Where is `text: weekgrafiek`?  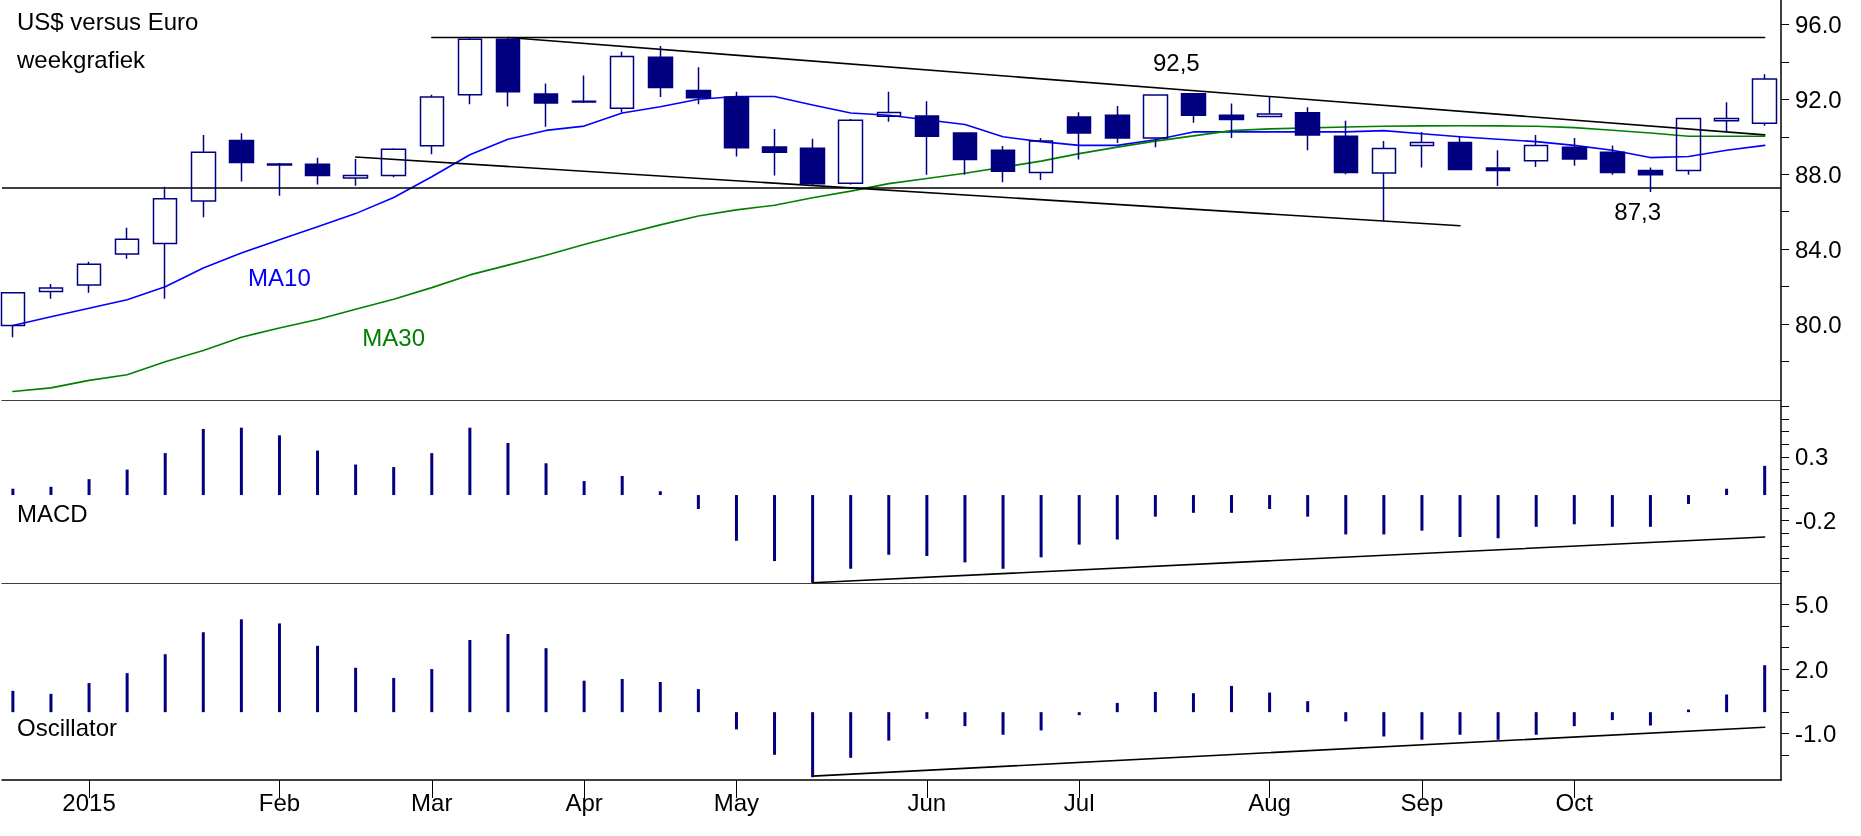
text: weekgrafiek is located at coordinates (81, 59).